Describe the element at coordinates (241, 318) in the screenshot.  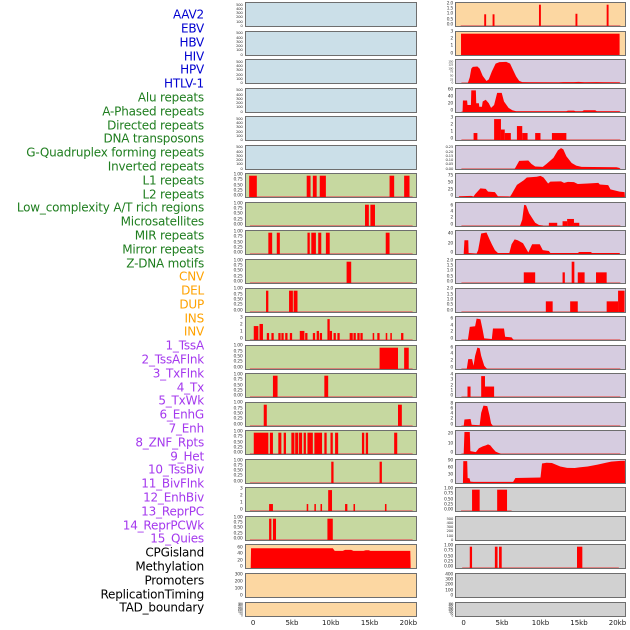
I see `y-tick-label-inverted-repeats: 3` at that location.